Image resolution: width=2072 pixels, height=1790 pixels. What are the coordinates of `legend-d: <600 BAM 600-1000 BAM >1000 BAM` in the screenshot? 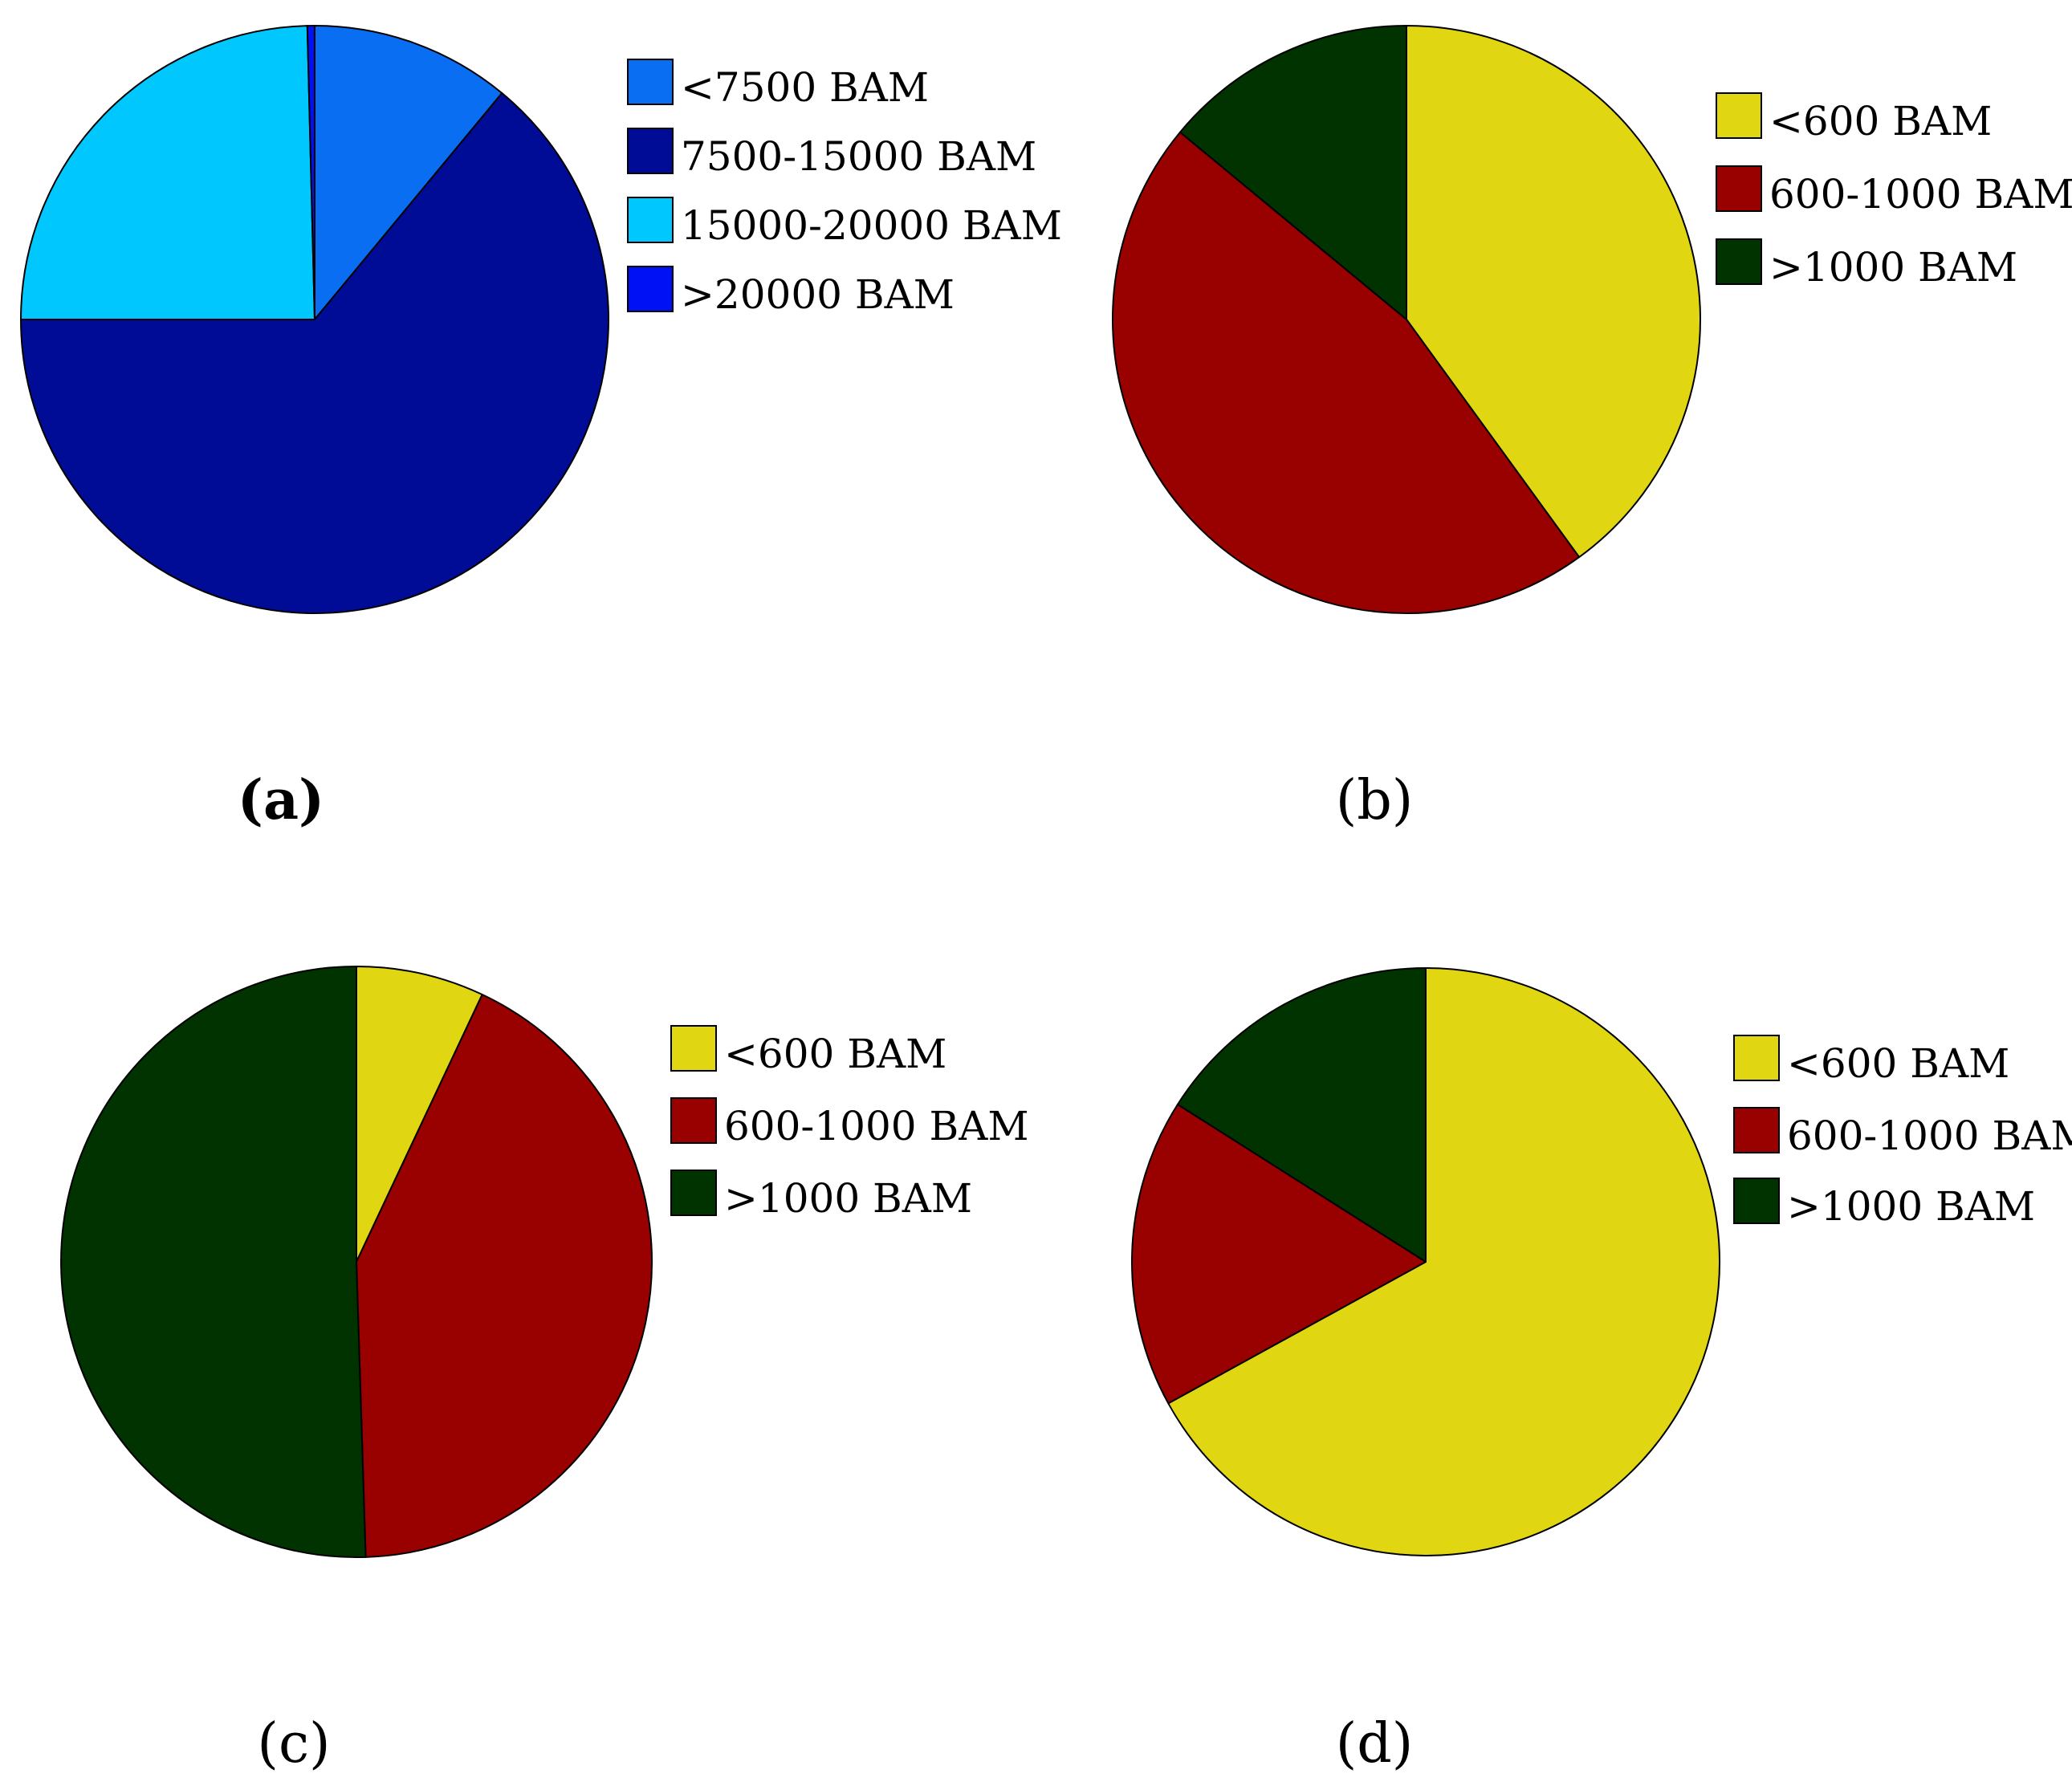 It's located at (1902, 1132).